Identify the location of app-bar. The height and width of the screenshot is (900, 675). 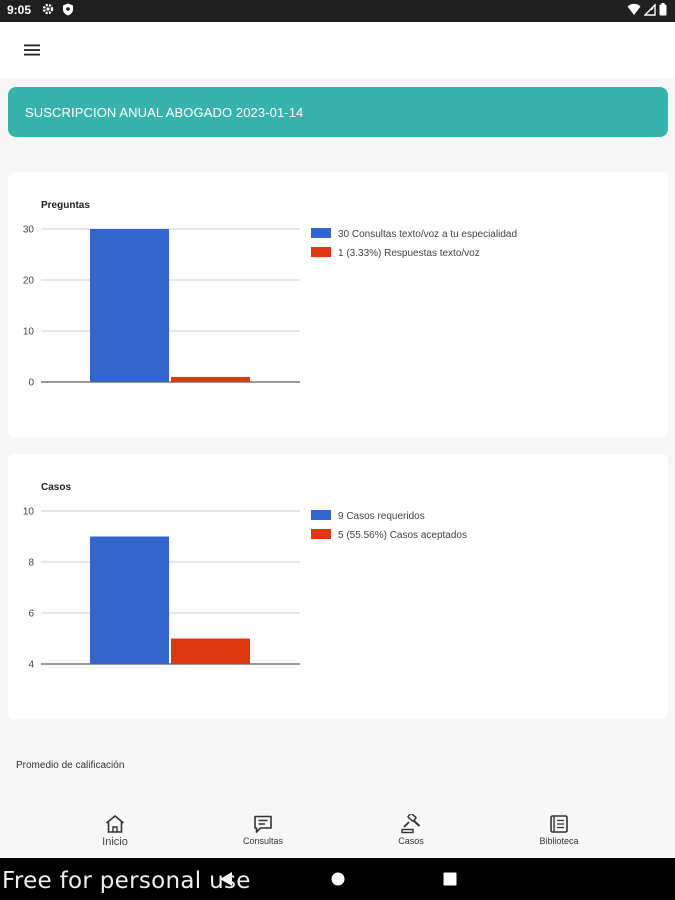
(337, 50).